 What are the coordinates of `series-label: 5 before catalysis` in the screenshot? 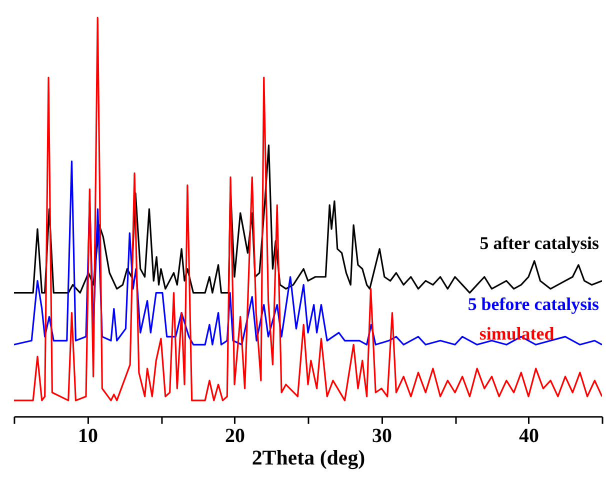 It's located at (534, 304).